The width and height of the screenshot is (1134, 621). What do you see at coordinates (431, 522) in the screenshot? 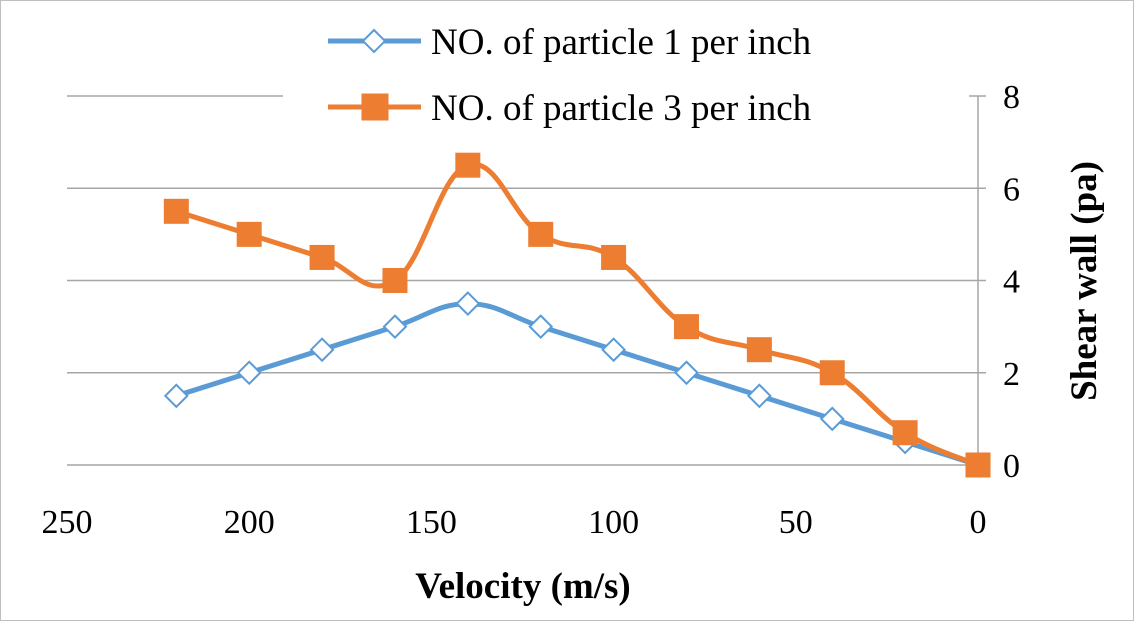
I see `x-tick-label-2: 150` at bounding box center [431, 522].